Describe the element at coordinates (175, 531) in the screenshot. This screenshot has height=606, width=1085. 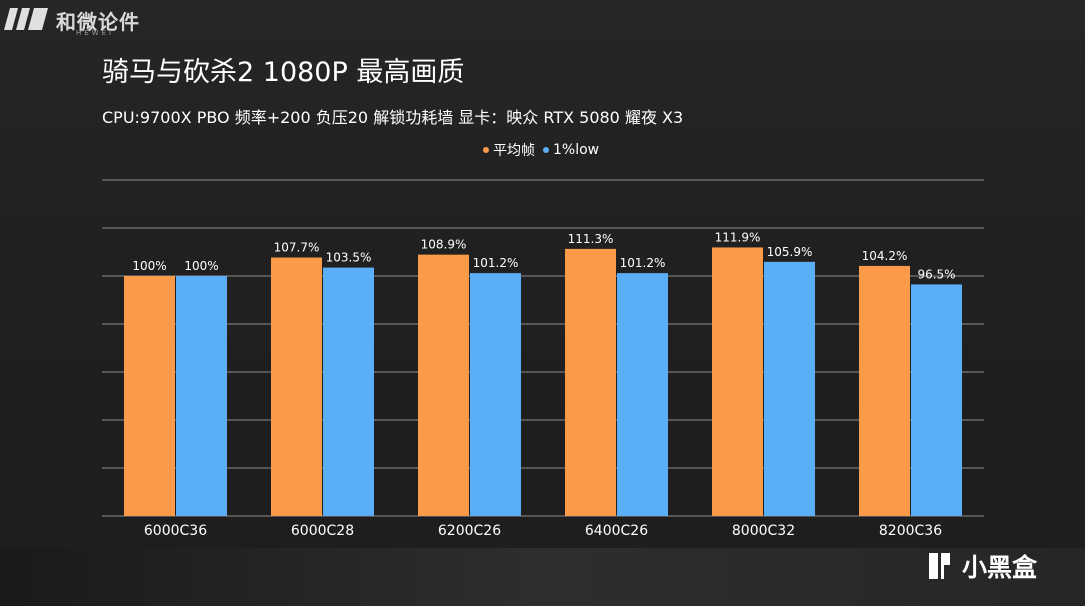
I see `x-tick-label: 6000C36` at that location.